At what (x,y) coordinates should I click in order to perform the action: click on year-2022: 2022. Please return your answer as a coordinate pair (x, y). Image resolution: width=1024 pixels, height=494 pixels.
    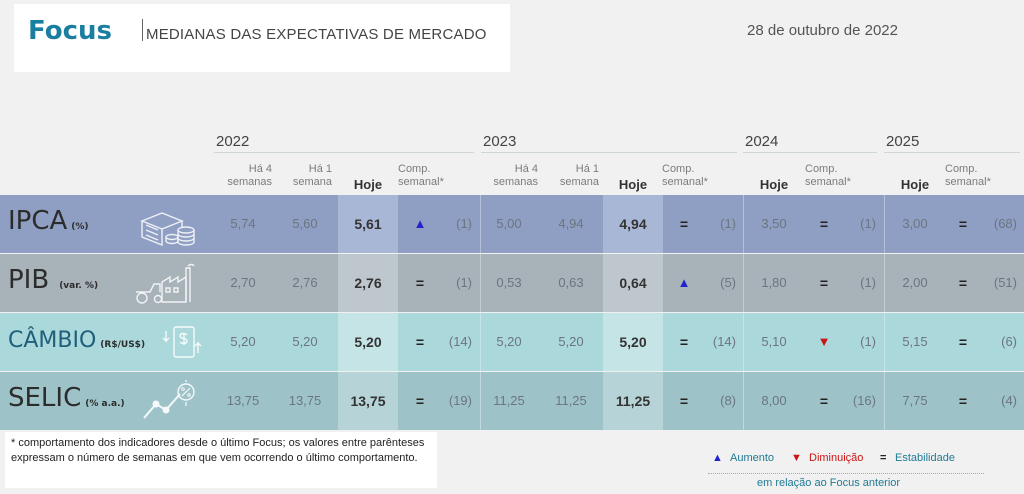
    Looking at the image, I should click on (233, 141).